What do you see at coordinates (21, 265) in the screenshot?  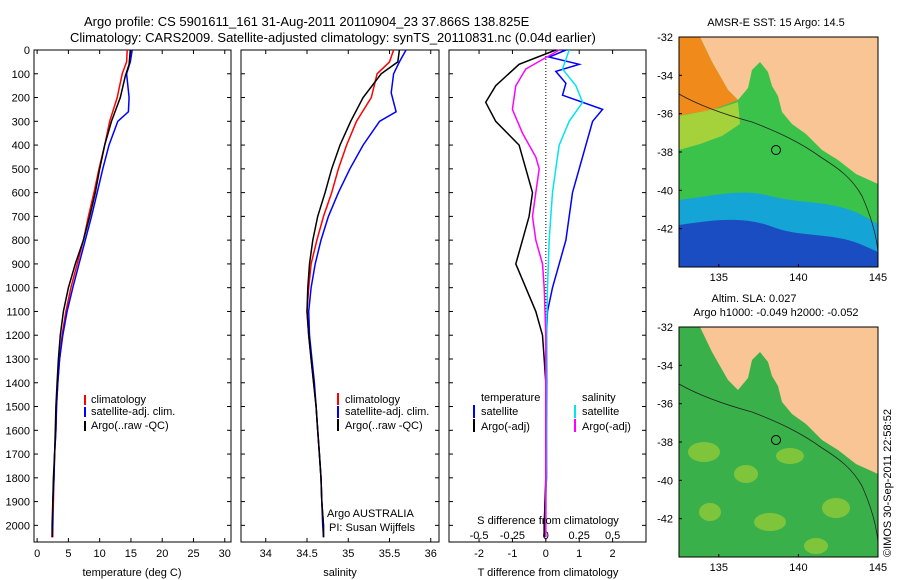 I see `y-tick-label: 900` at bounding box center [21, 265].